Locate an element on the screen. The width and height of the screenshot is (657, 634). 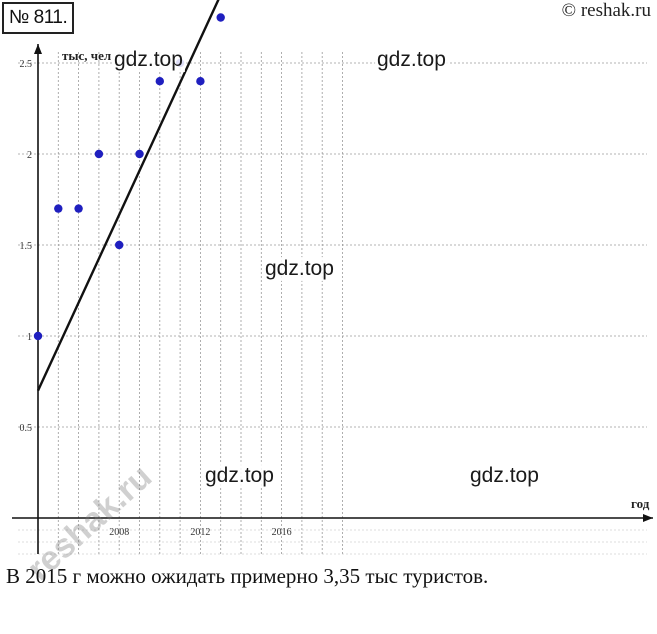
y-tick-label: 1.5 is located at coordinates (26, 246).